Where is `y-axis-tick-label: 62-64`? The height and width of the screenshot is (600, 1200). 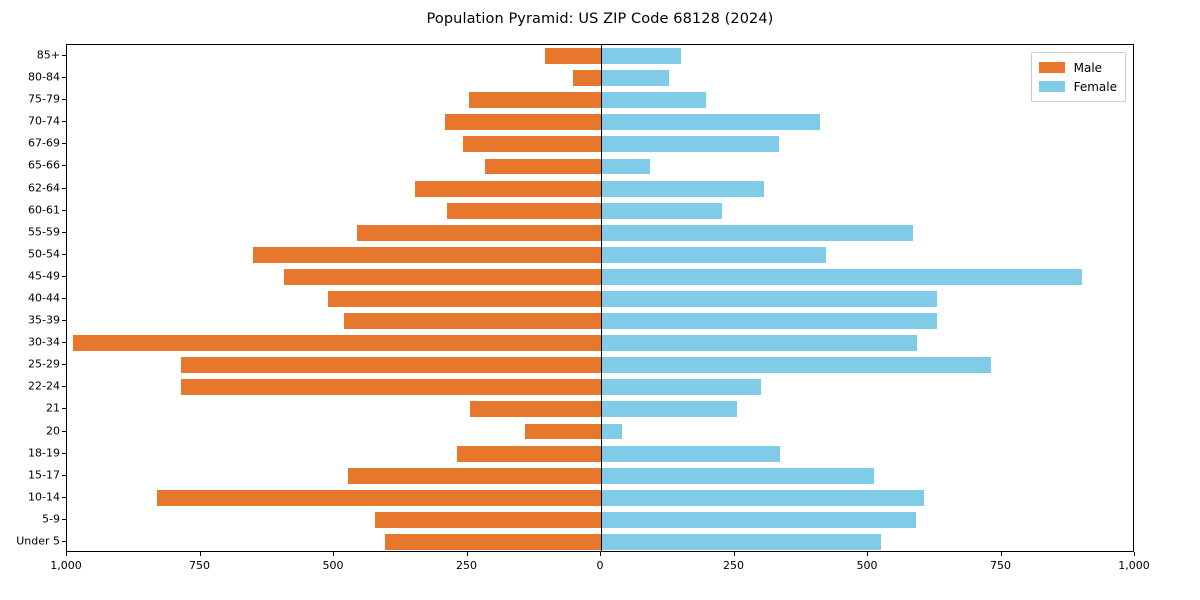
y-axis-tick-label: 62-64 is located at coordinates (44, 188).